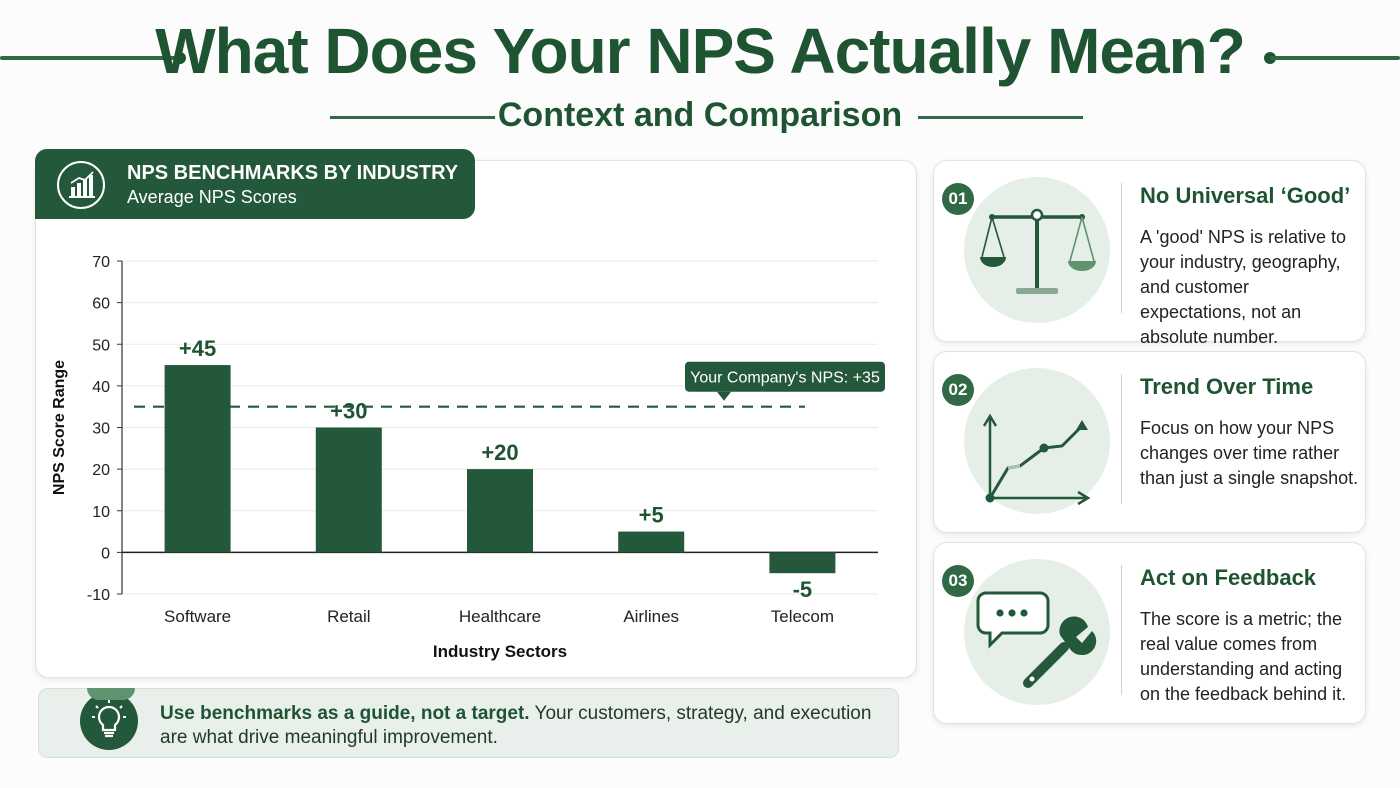 This screenshot has height=788, width=1400. I want to click on data-label: +45, so click(197, 348).